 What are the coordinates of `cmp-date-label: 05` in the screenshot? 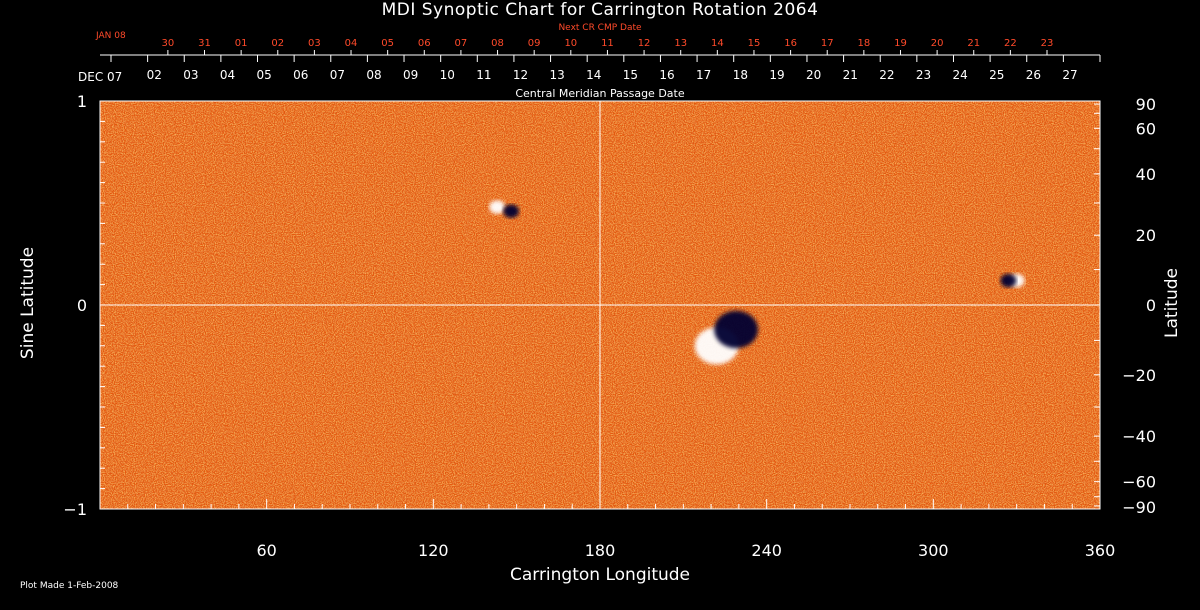 It's located at (263, 75).